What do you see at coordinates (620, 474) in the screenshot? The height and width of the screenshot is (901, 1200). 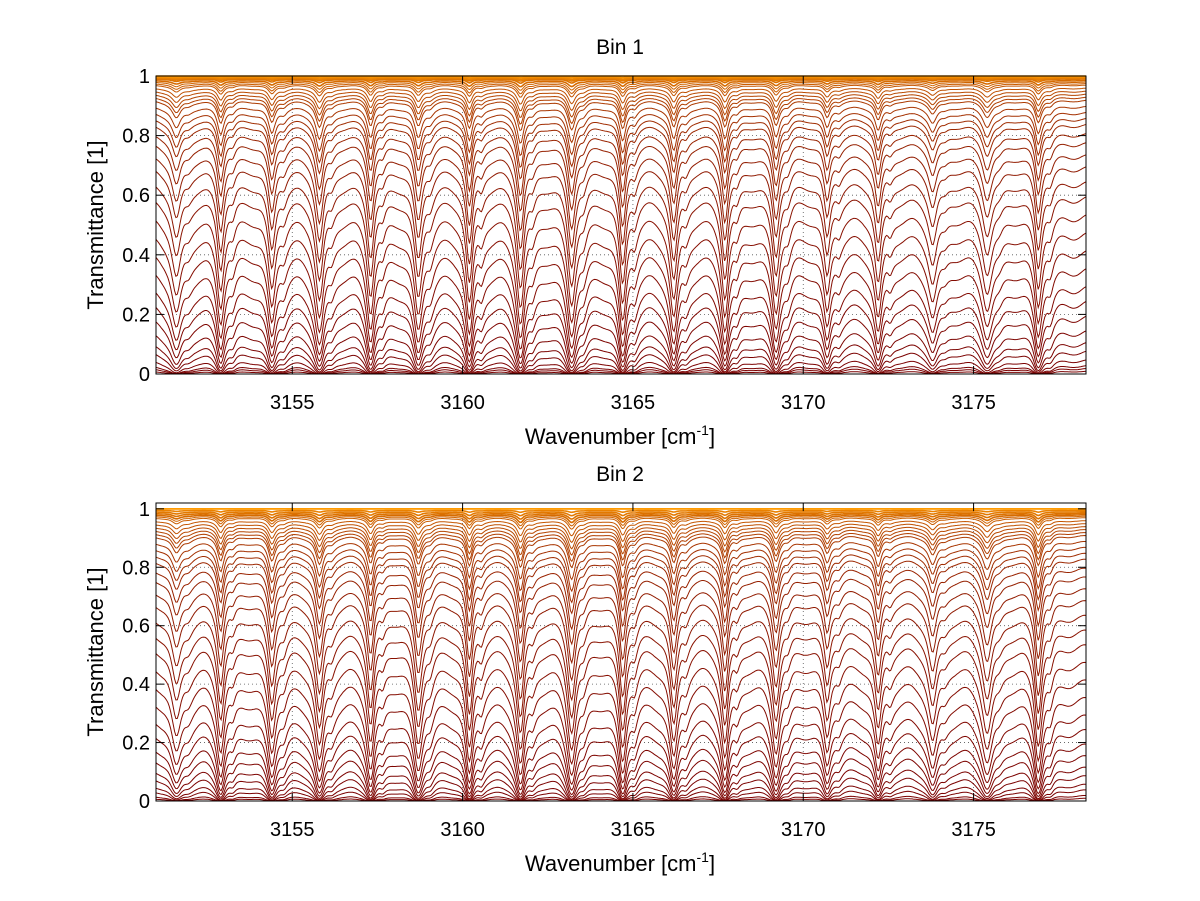 I see `plot-title: Bin 2` at bounding box center [620, 474].